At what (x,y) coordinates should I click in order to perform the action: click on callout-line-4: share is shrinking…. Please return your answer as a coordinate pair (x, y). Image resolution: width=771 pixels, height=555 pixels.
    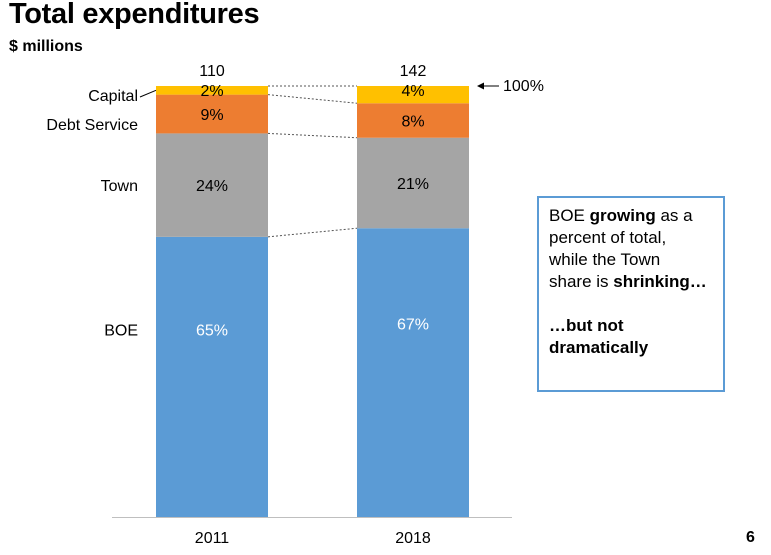
    Looking at the image, I should click on (628, 281).